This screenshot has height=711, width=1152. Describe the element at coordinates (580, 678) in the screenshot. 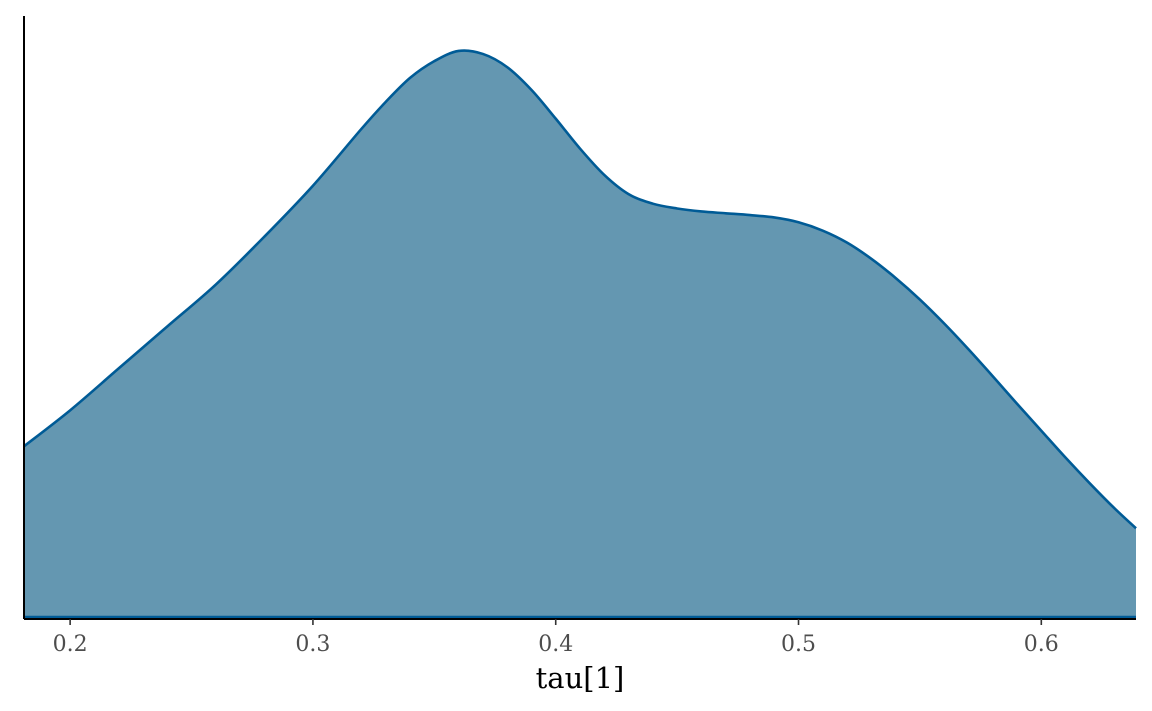

I see `x-axis-title: tau[1]` at that location.